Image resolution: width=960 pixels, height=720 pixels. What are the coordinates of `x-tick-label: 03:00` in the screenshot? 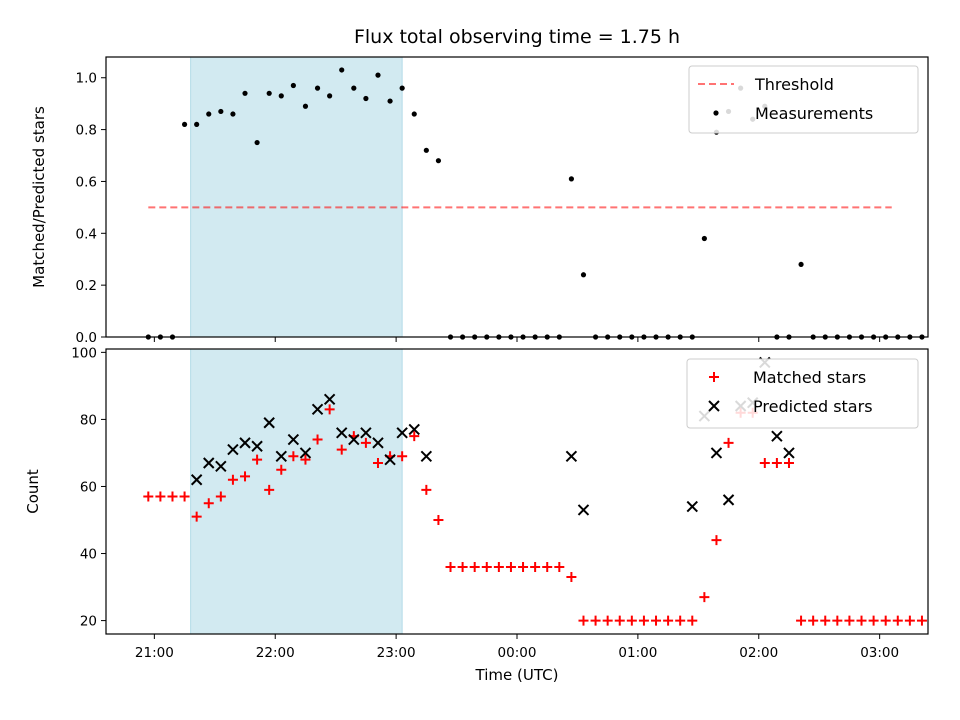 It's located at (879, 653).